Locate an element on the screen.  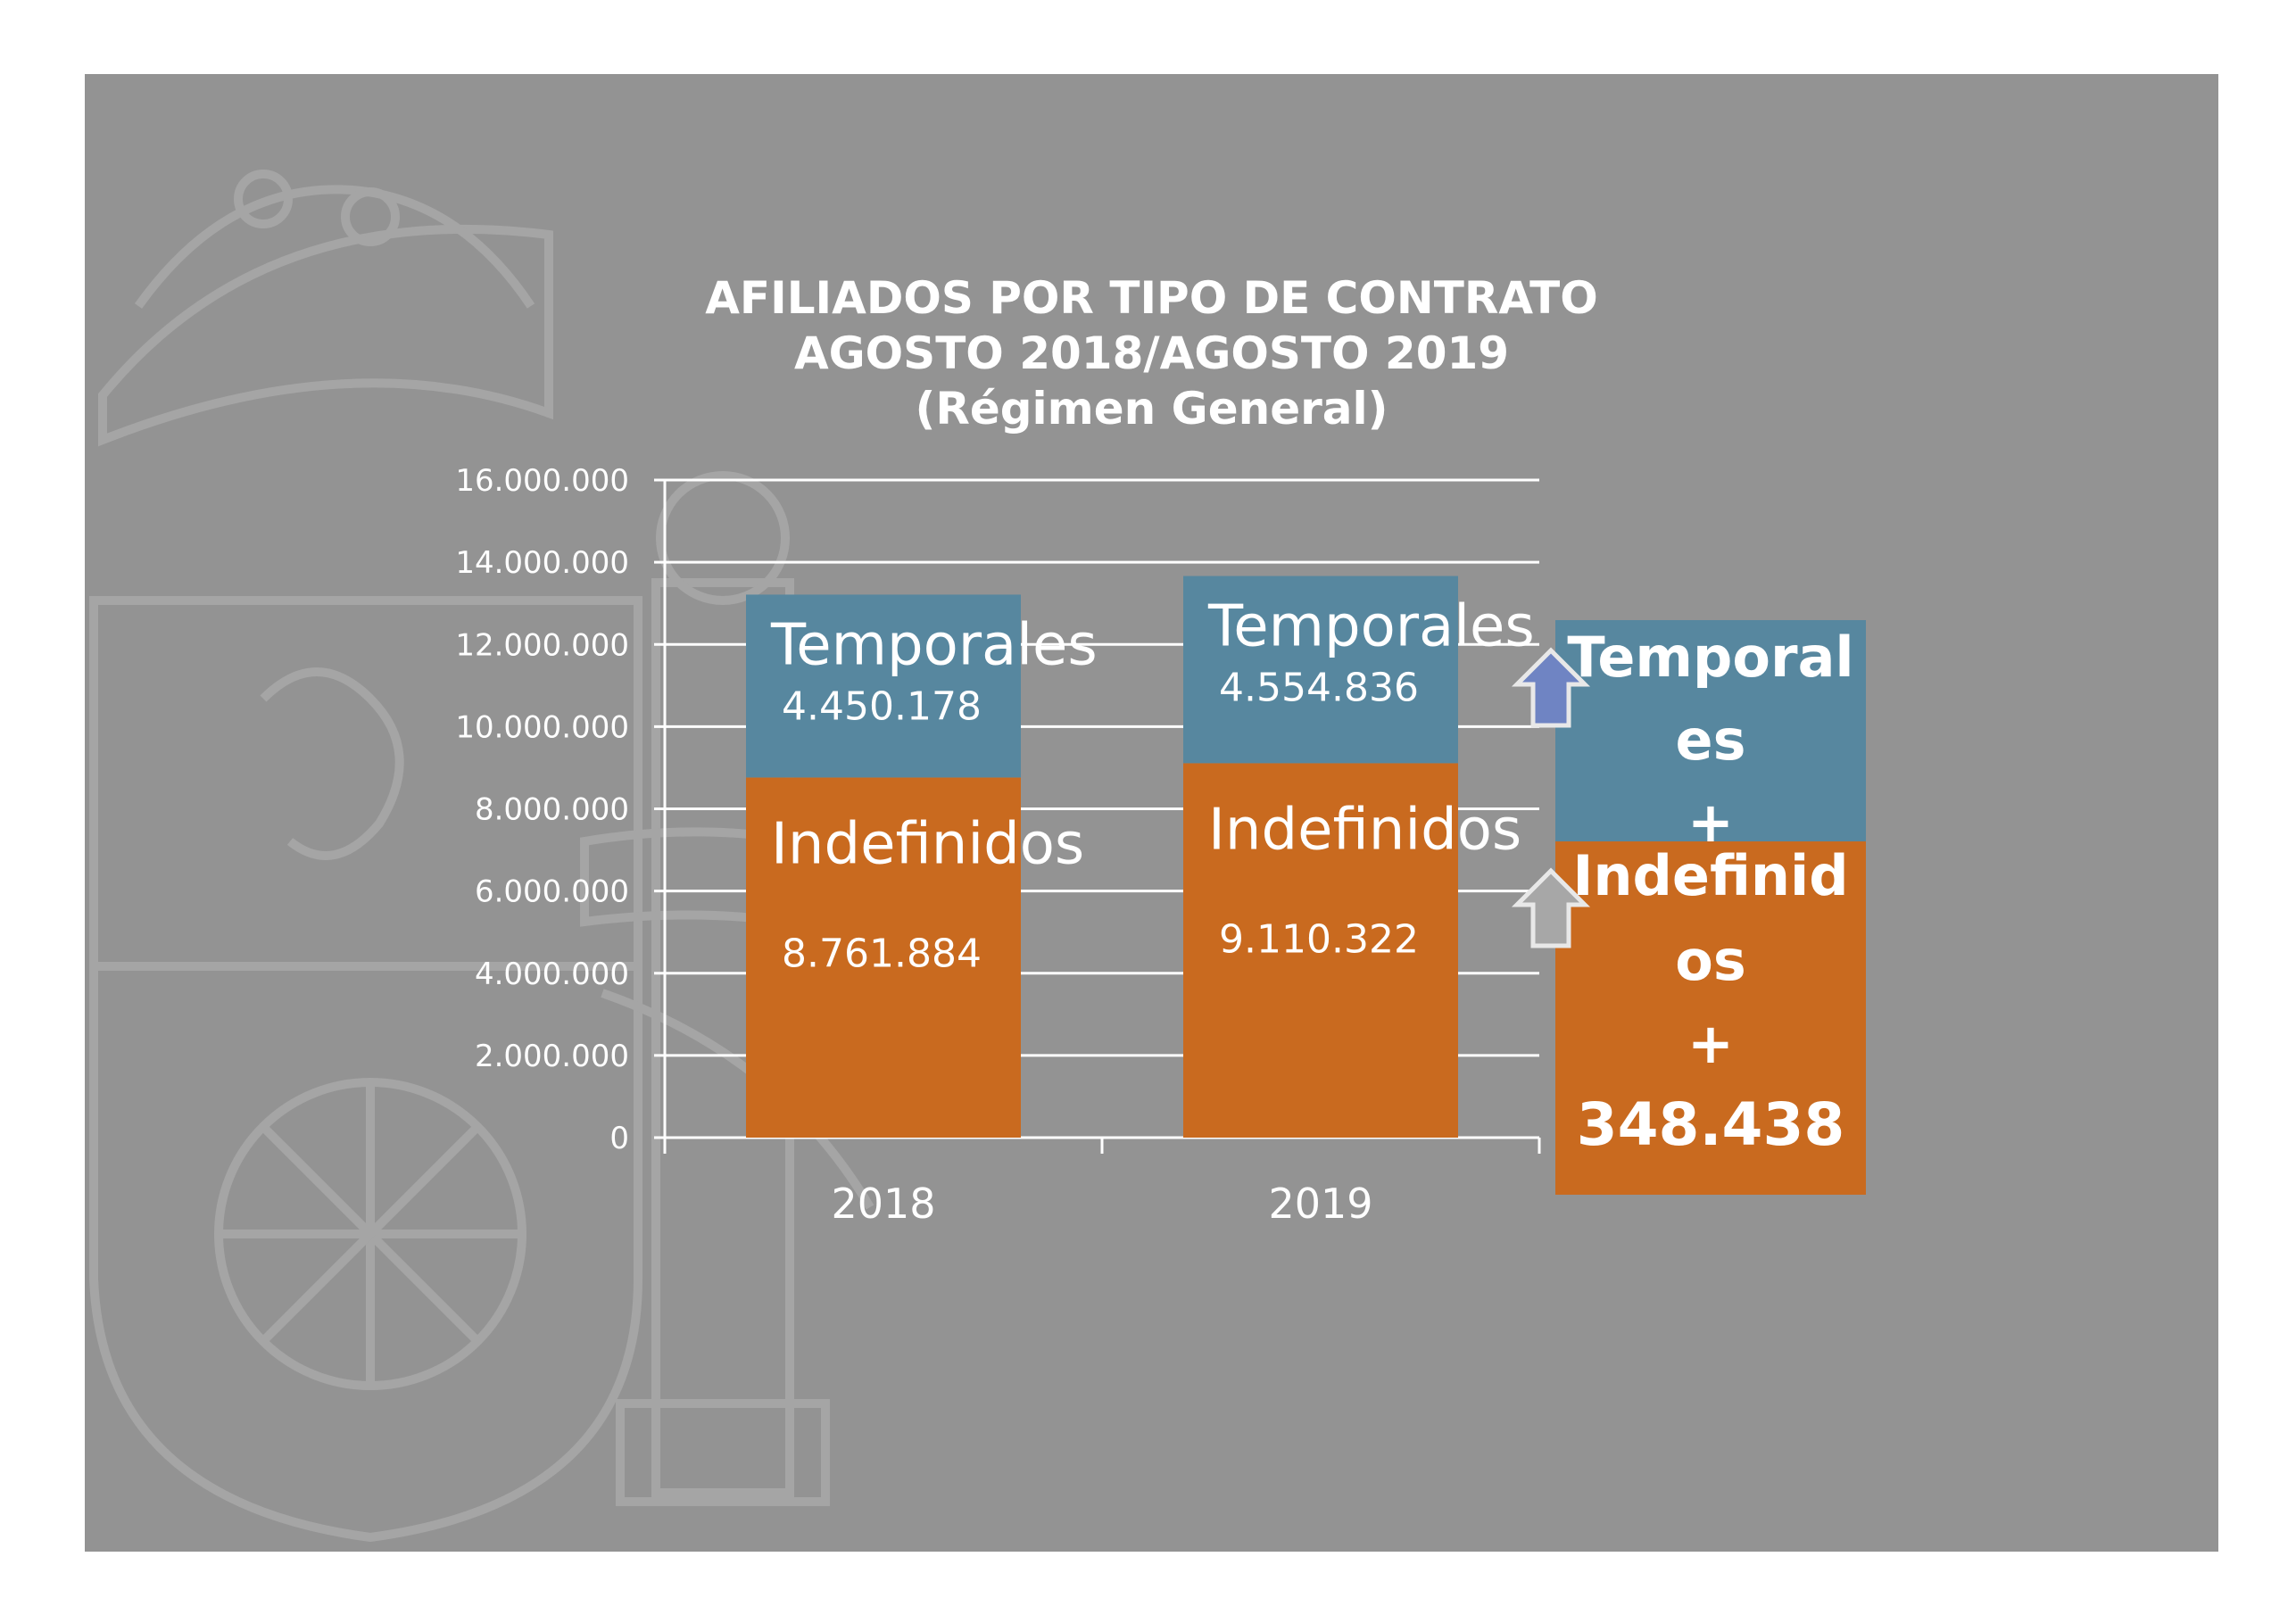
y-tick-label: 14.000.000 is located at coordinates (542, 563).